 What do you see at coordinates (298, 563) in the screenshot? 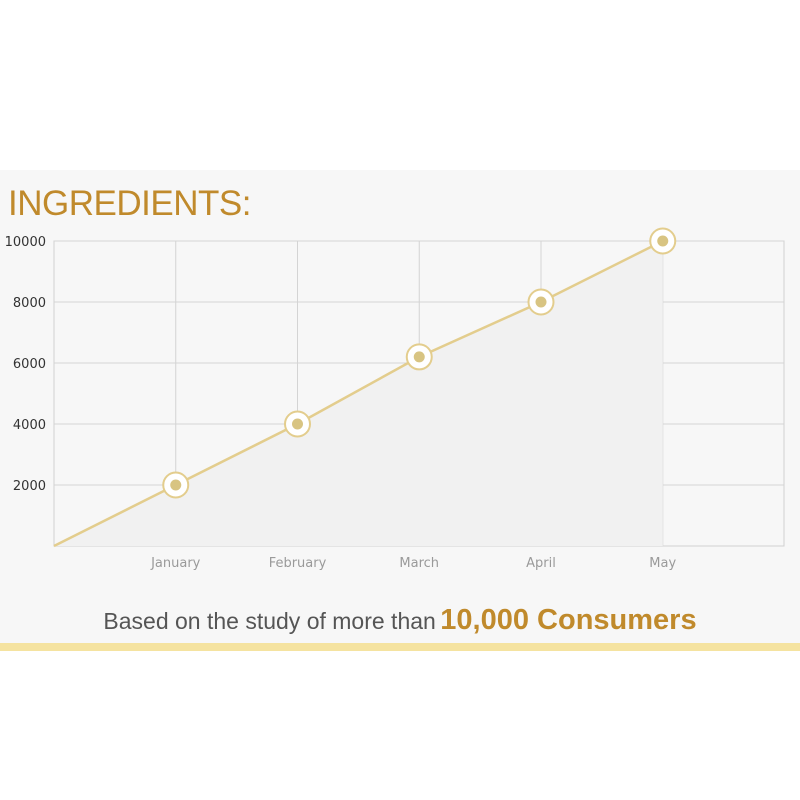
I see `x-tick-label: February` at bounding box center [298, 563].